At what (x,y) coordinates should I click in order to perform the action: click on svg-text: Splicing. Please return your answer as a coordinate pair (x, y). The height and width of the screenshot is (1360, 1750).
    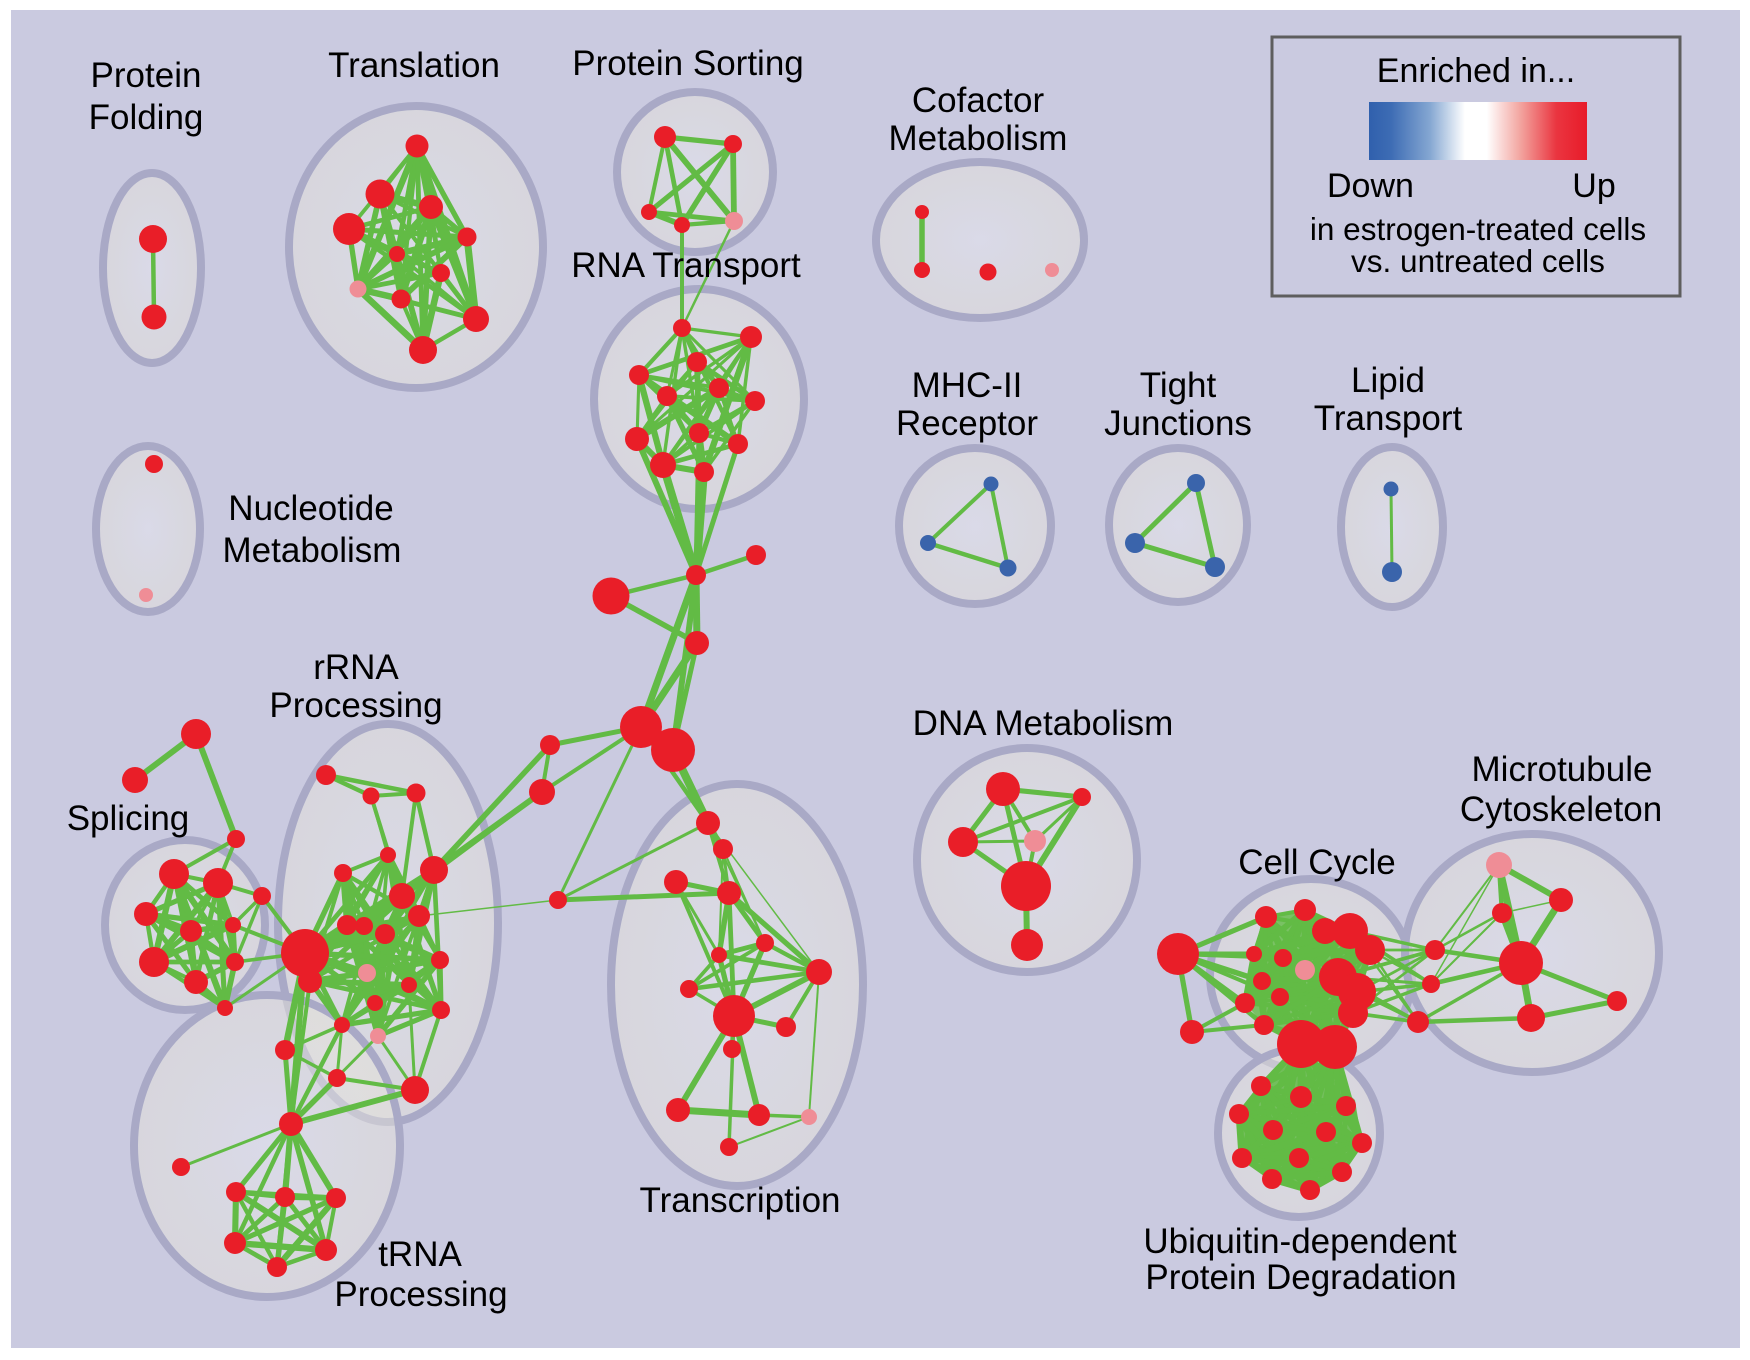
    Looking at the image, I should click on (128, 818).